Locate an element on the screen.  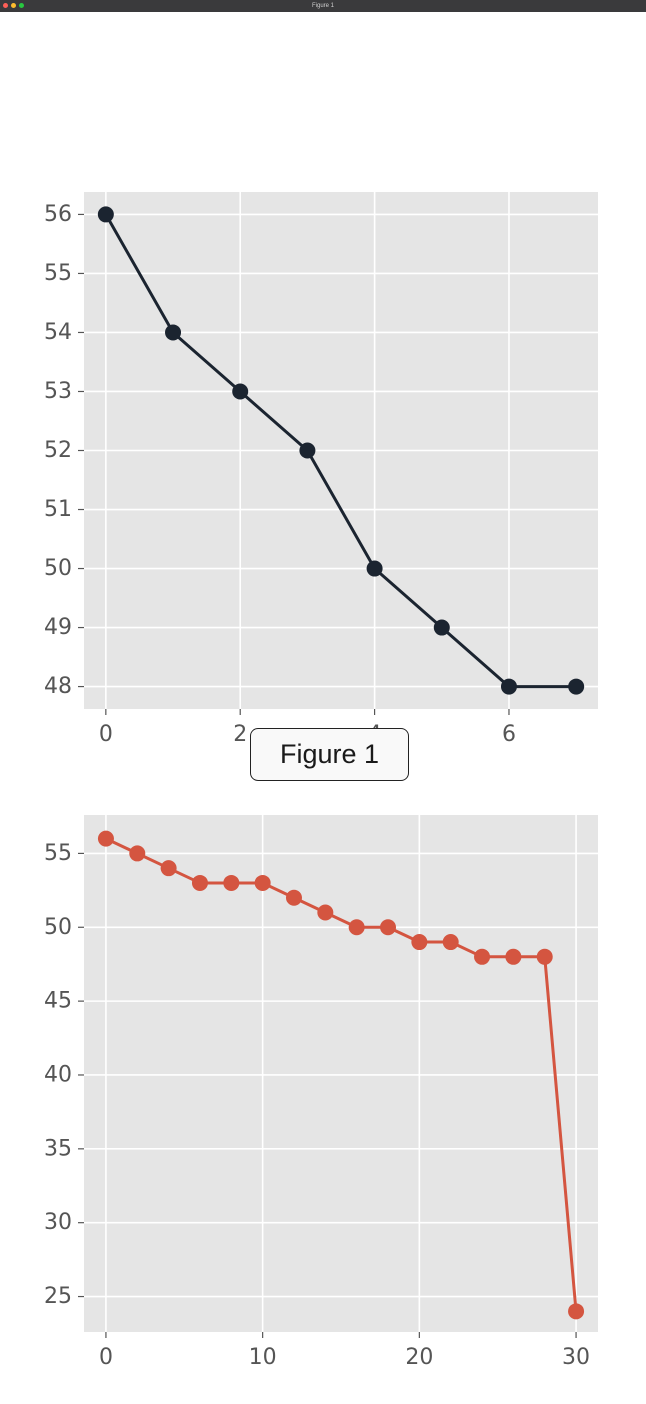
y-tick-label: 51 is located at coordinates (58, 509).